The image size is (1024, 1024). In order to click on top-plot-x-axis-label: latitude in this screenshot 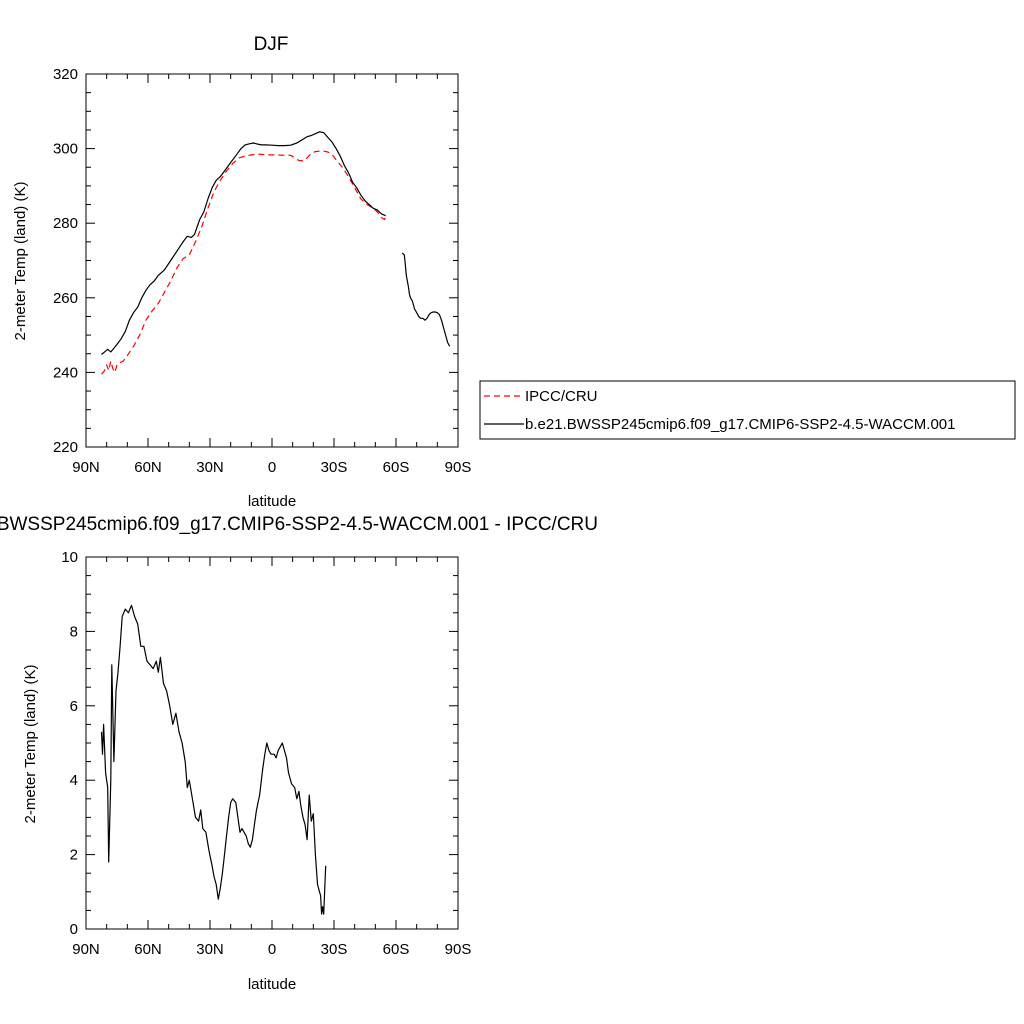, I will do `click(272, 501)`.